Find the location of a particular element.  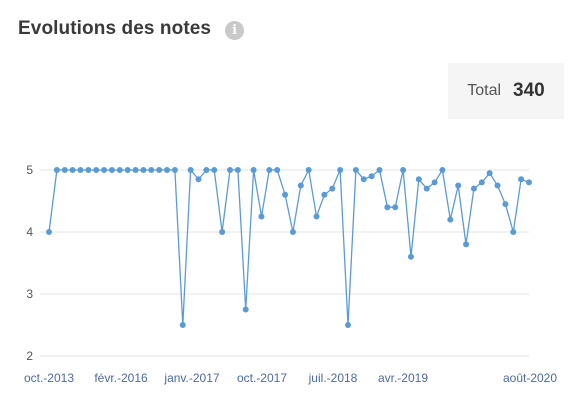

x-tick-label: août-2020 is located at coordinates (530, 378).